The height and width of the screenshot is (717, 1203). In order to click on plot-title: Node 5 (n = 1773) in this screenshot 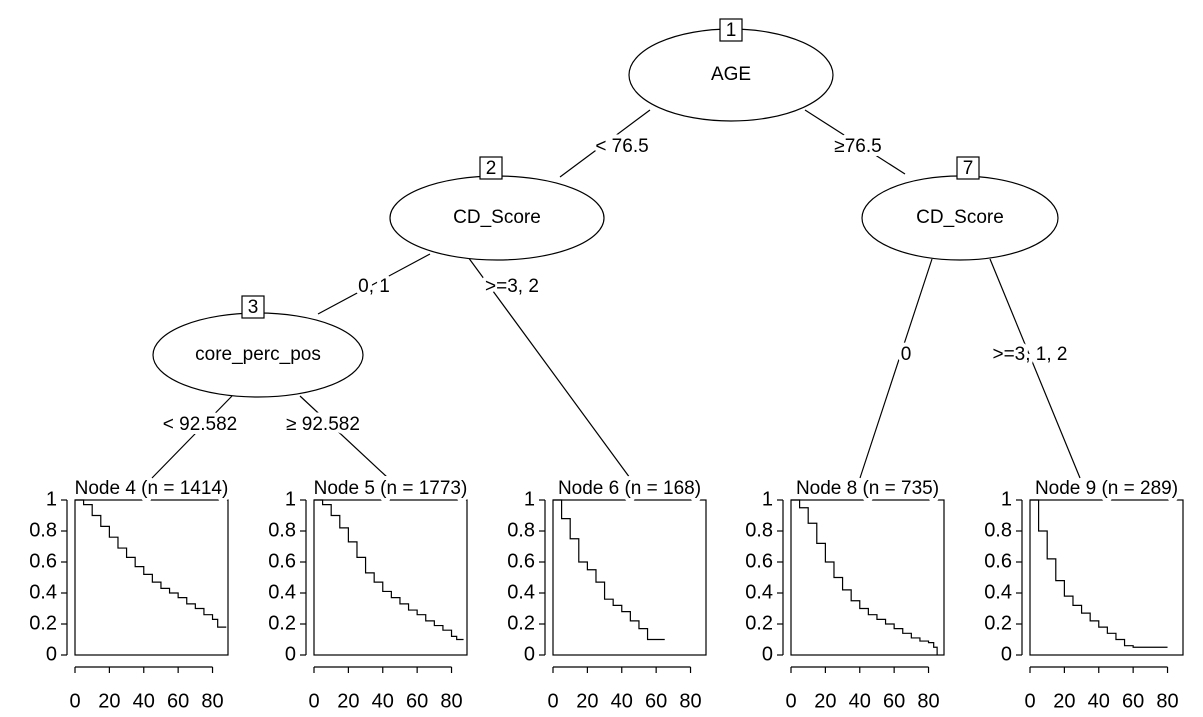, I will do `click(391, 488)`.